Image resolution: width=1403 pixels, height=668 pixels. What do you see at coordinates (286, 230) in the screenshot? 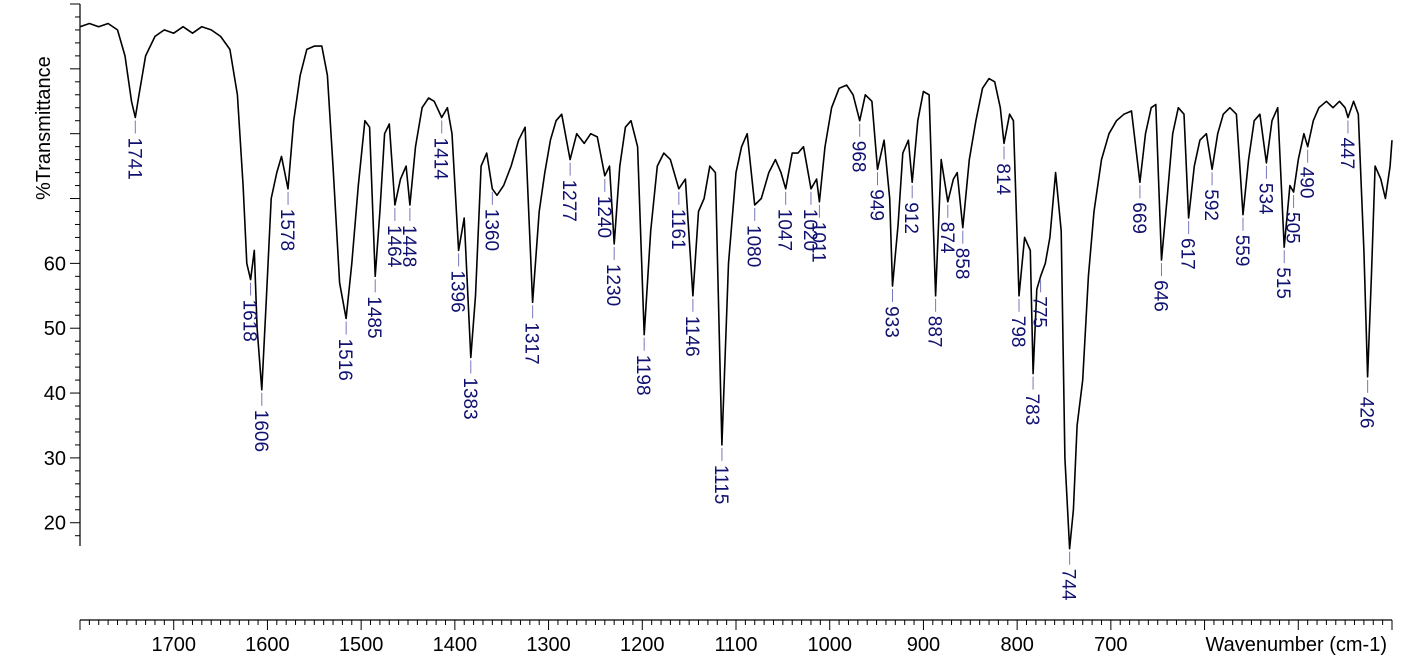
I see `peak-label-text: 1578` at bounding box center [286, 230].